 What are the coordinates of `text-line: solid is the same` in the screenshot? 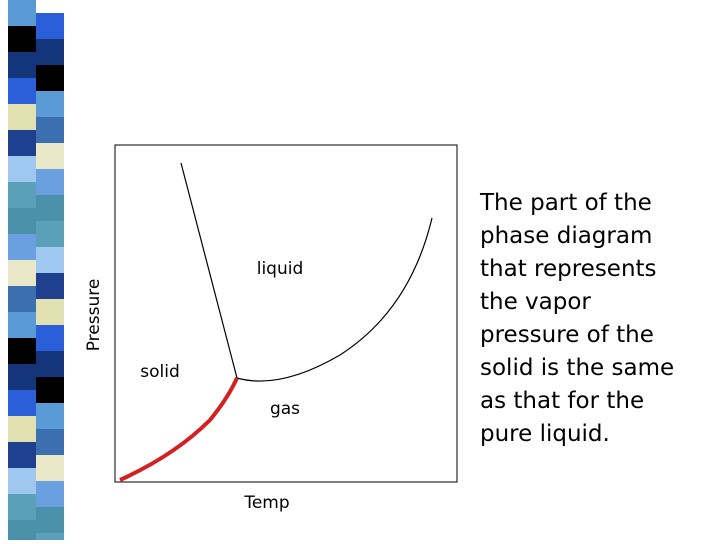 It's located at (577, 368).